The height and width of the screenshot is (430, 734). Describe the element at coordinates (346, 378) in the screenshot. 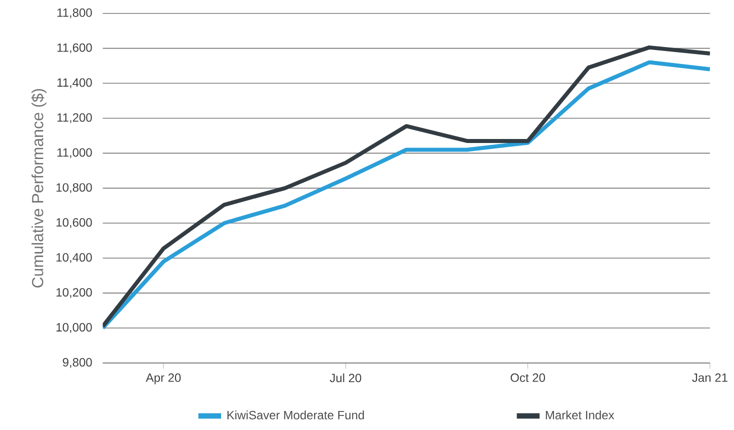

I see `x-tick-label: Jul 20` at that location.